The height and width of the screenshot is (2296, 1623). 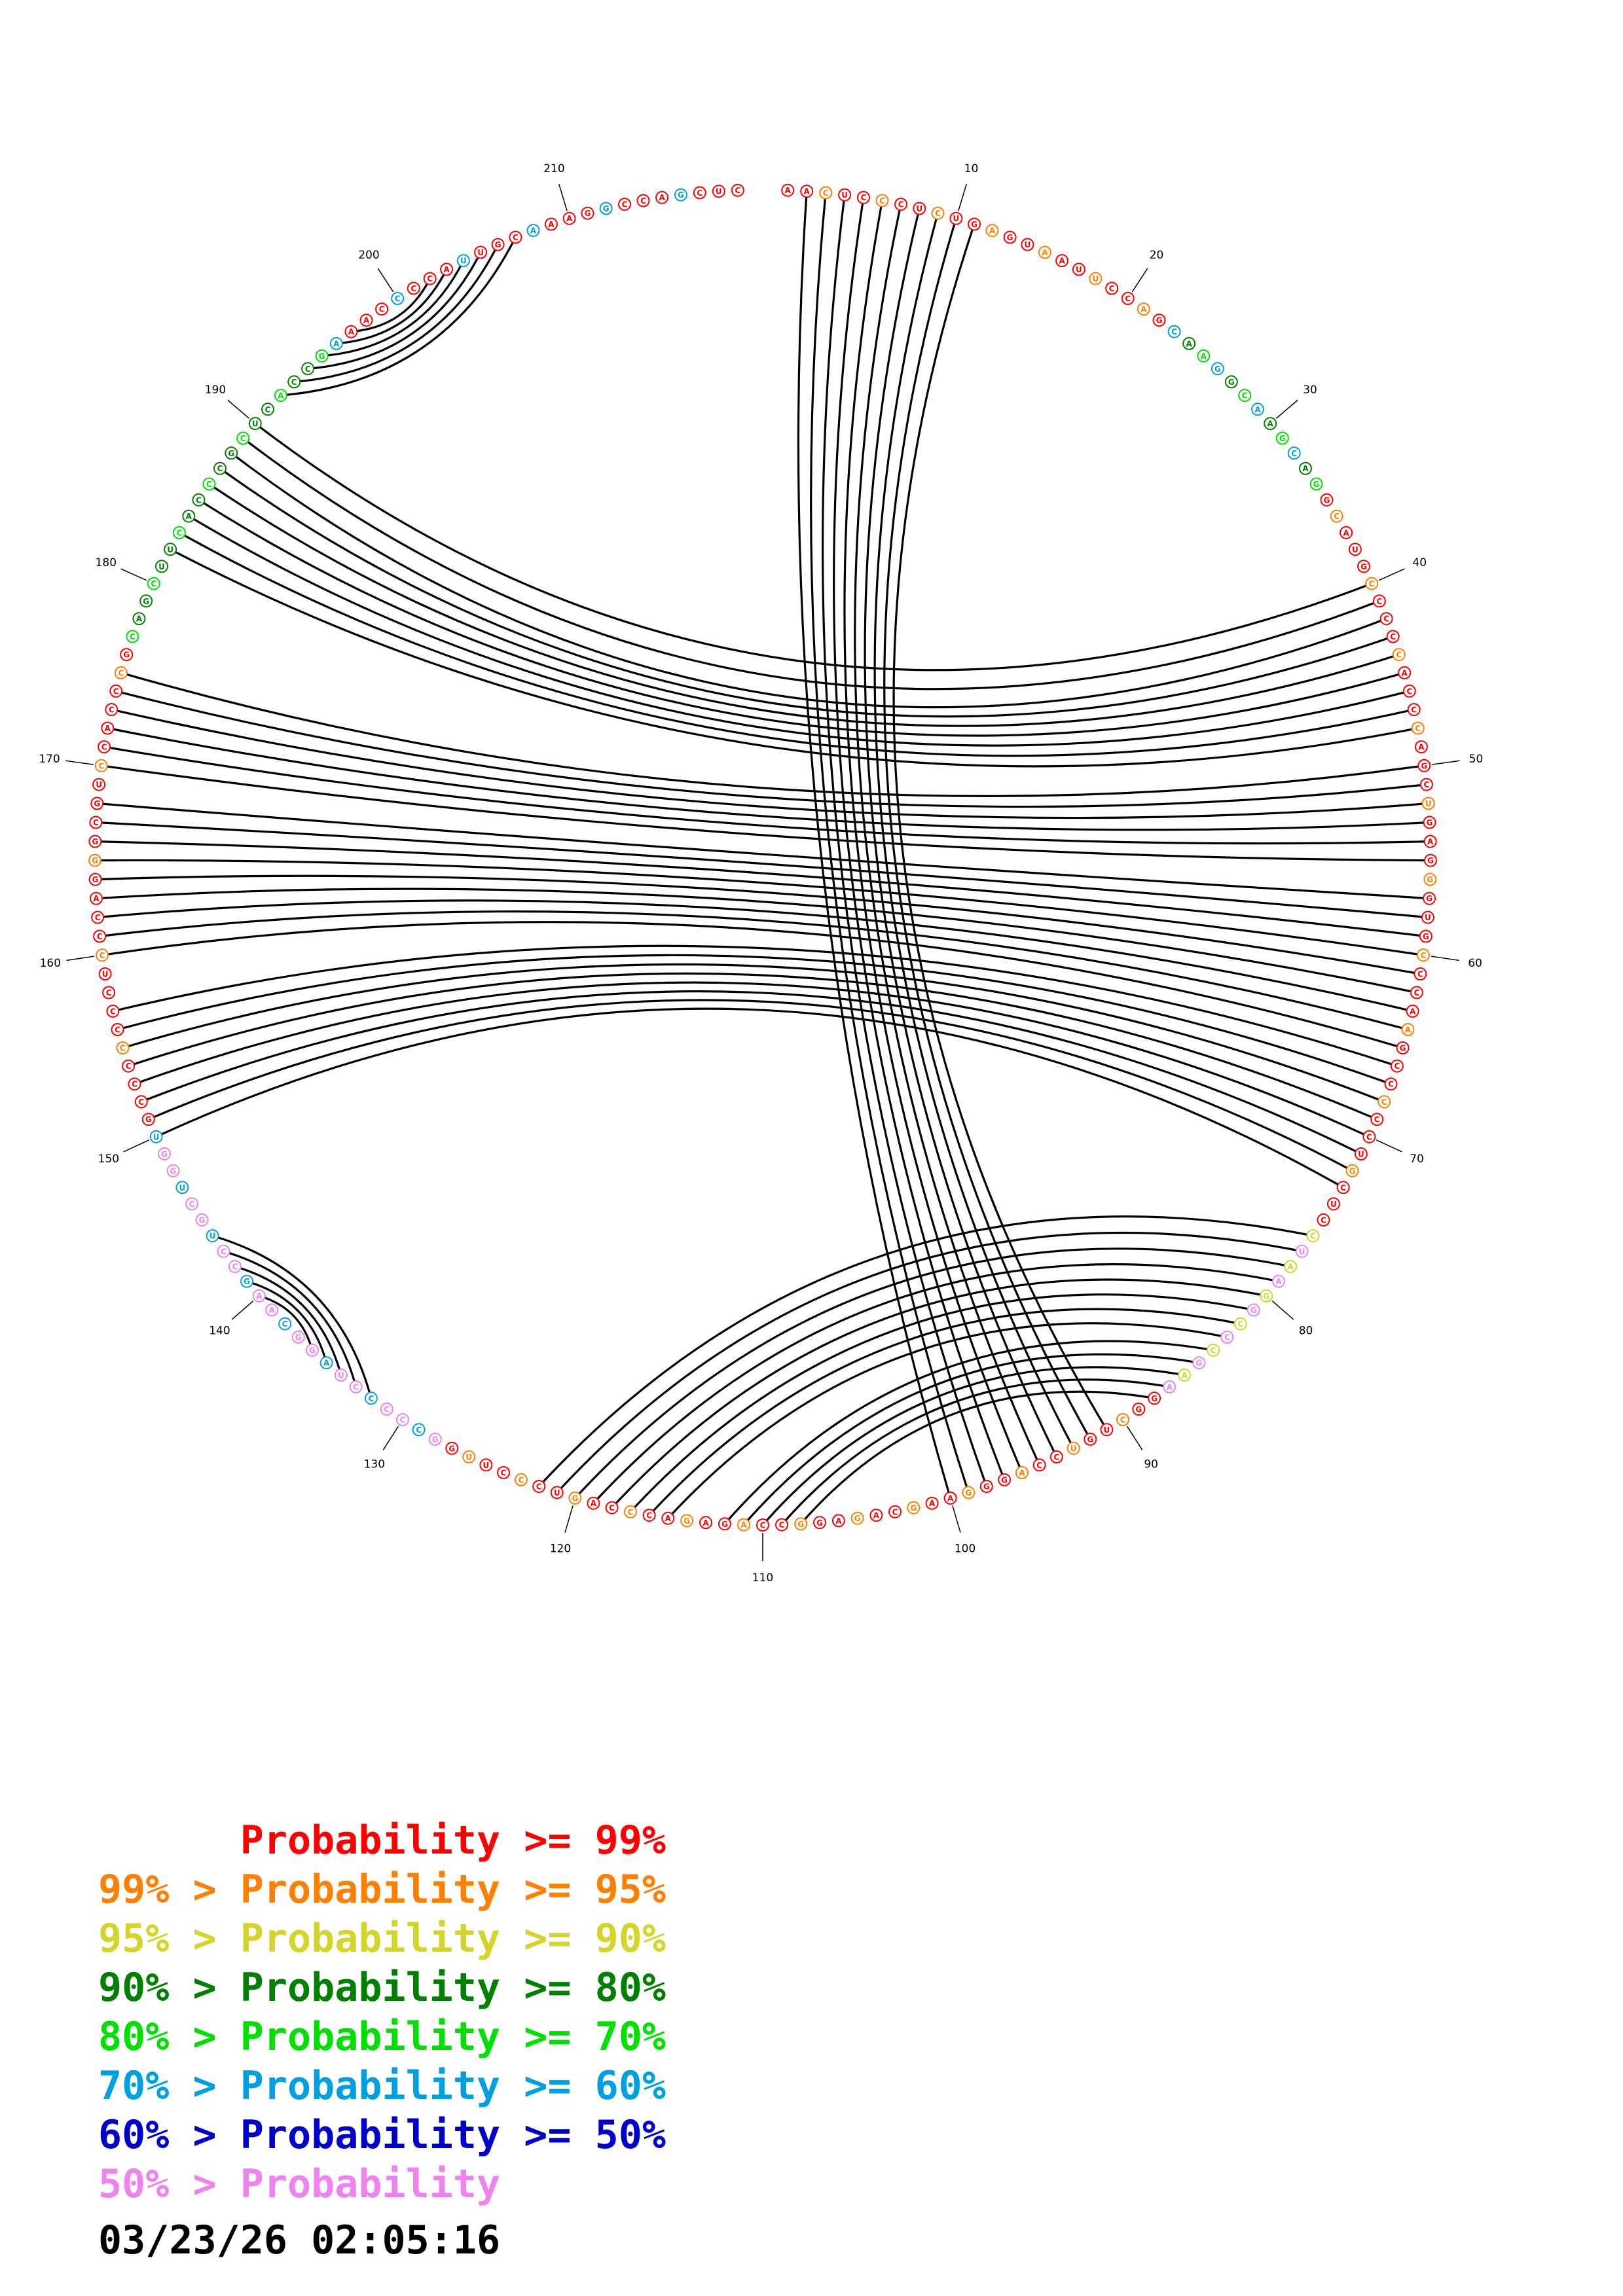 I want to click on index-label: 190, so click(x=215, y=390).